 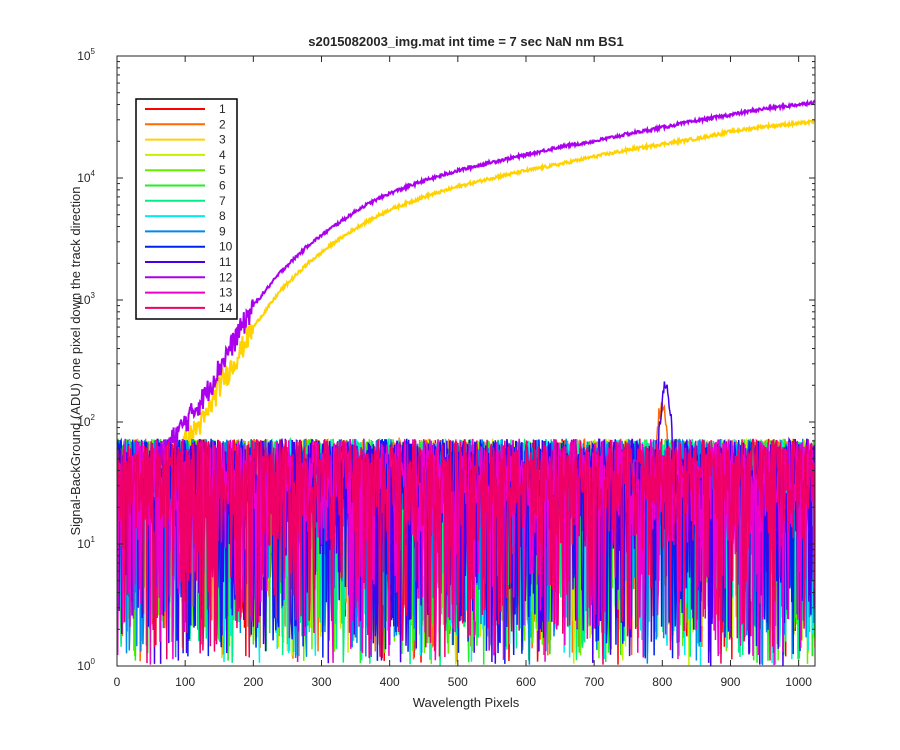 I want to click on legend-label: 9, so click(x=222, y=231).